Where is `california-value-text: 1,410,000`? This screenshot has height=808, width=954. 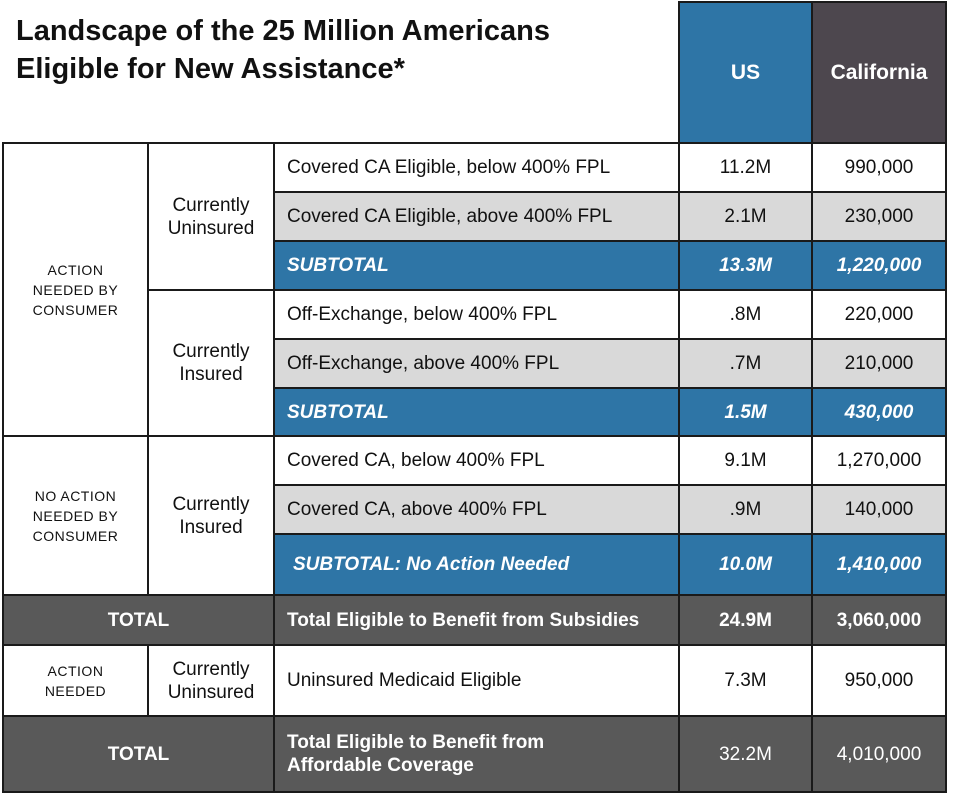 california-value-text: 1,410,000 is located at coordinates (879, 564).